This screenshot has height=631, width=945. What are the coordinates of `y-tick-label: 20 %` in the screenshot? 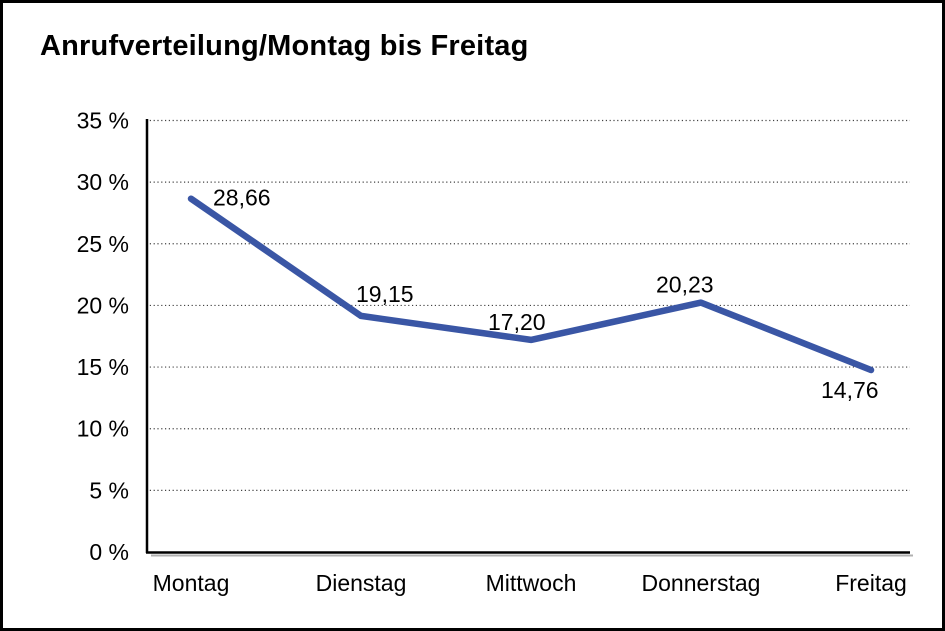 It's located at (103, 305).